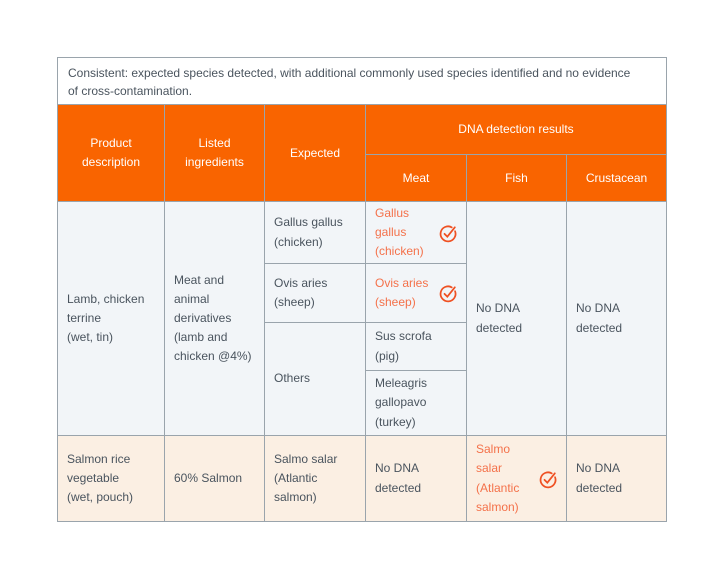  Describe the element at coordinates (315, 153) in the screenshot. I see `column-header-expected: Expected` at that location.